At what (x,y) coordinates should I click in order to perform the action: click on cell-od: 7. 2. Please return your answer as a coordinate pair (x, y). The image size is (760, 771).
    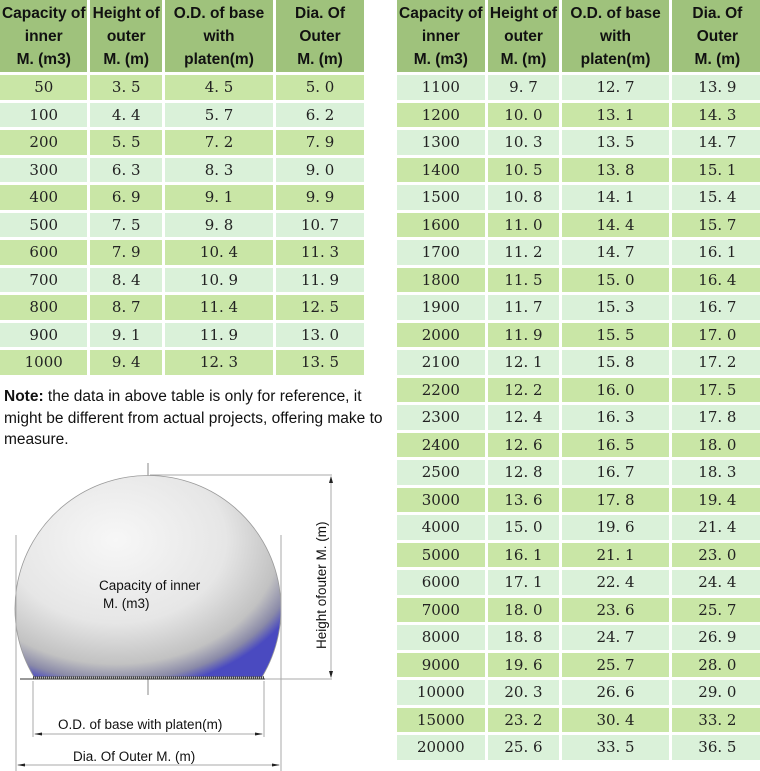
    Looking at the image, I should click on (219, 142).